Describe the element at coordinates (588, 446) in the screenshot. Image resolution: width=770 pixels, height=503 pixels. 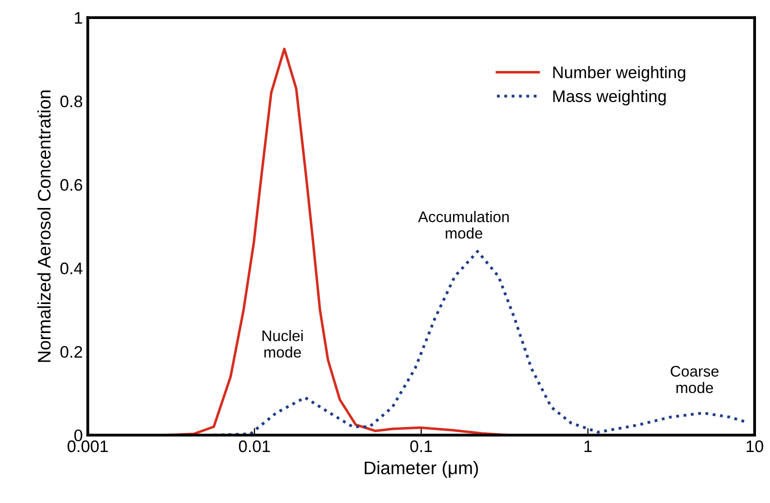
I see `x-tick-label: 1` at that location.